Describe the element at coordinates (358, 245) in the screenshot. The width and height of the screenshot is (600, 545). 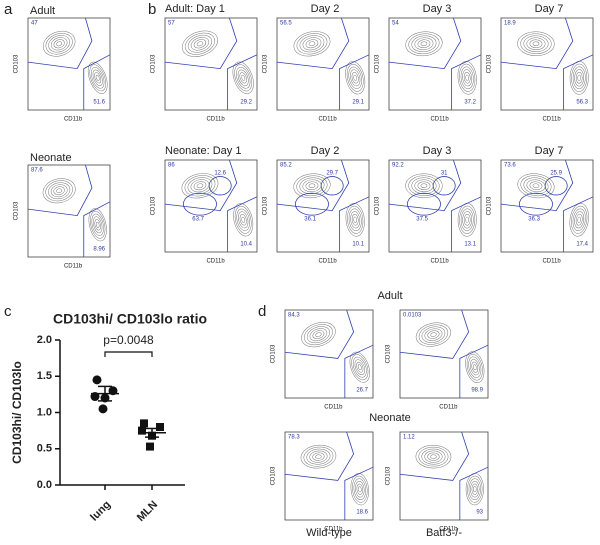
I see `gate-value: 10.1` at that location.